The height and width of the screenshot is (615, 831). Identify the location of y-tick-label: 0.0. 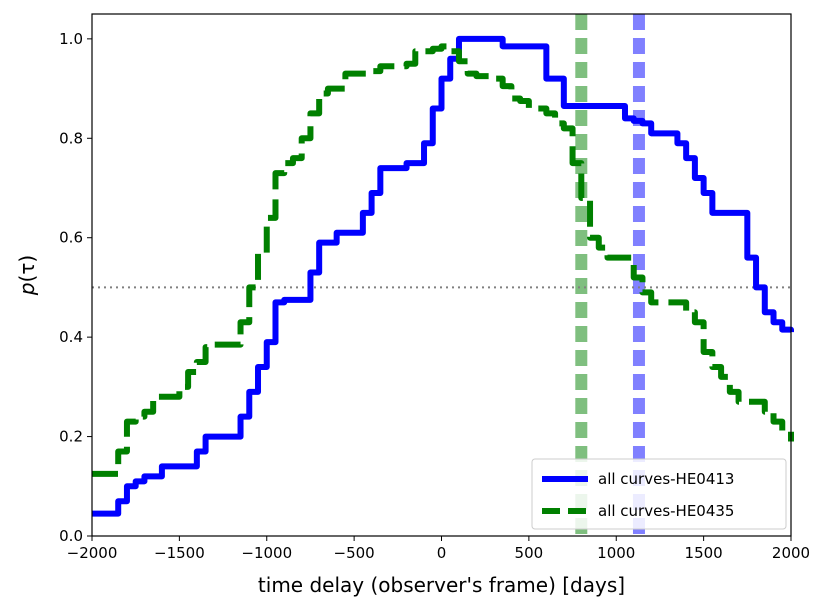
(71, 536).